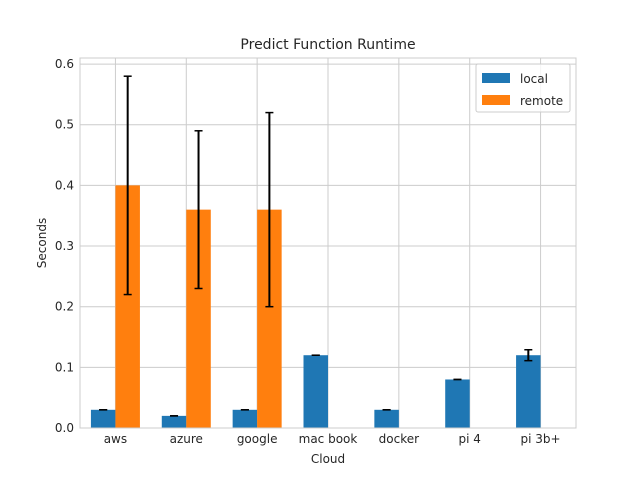  What do you see at coordinates (534, 79) in the screenshot?
I see `legend-label-local: local` at bounding box center [534, 79].